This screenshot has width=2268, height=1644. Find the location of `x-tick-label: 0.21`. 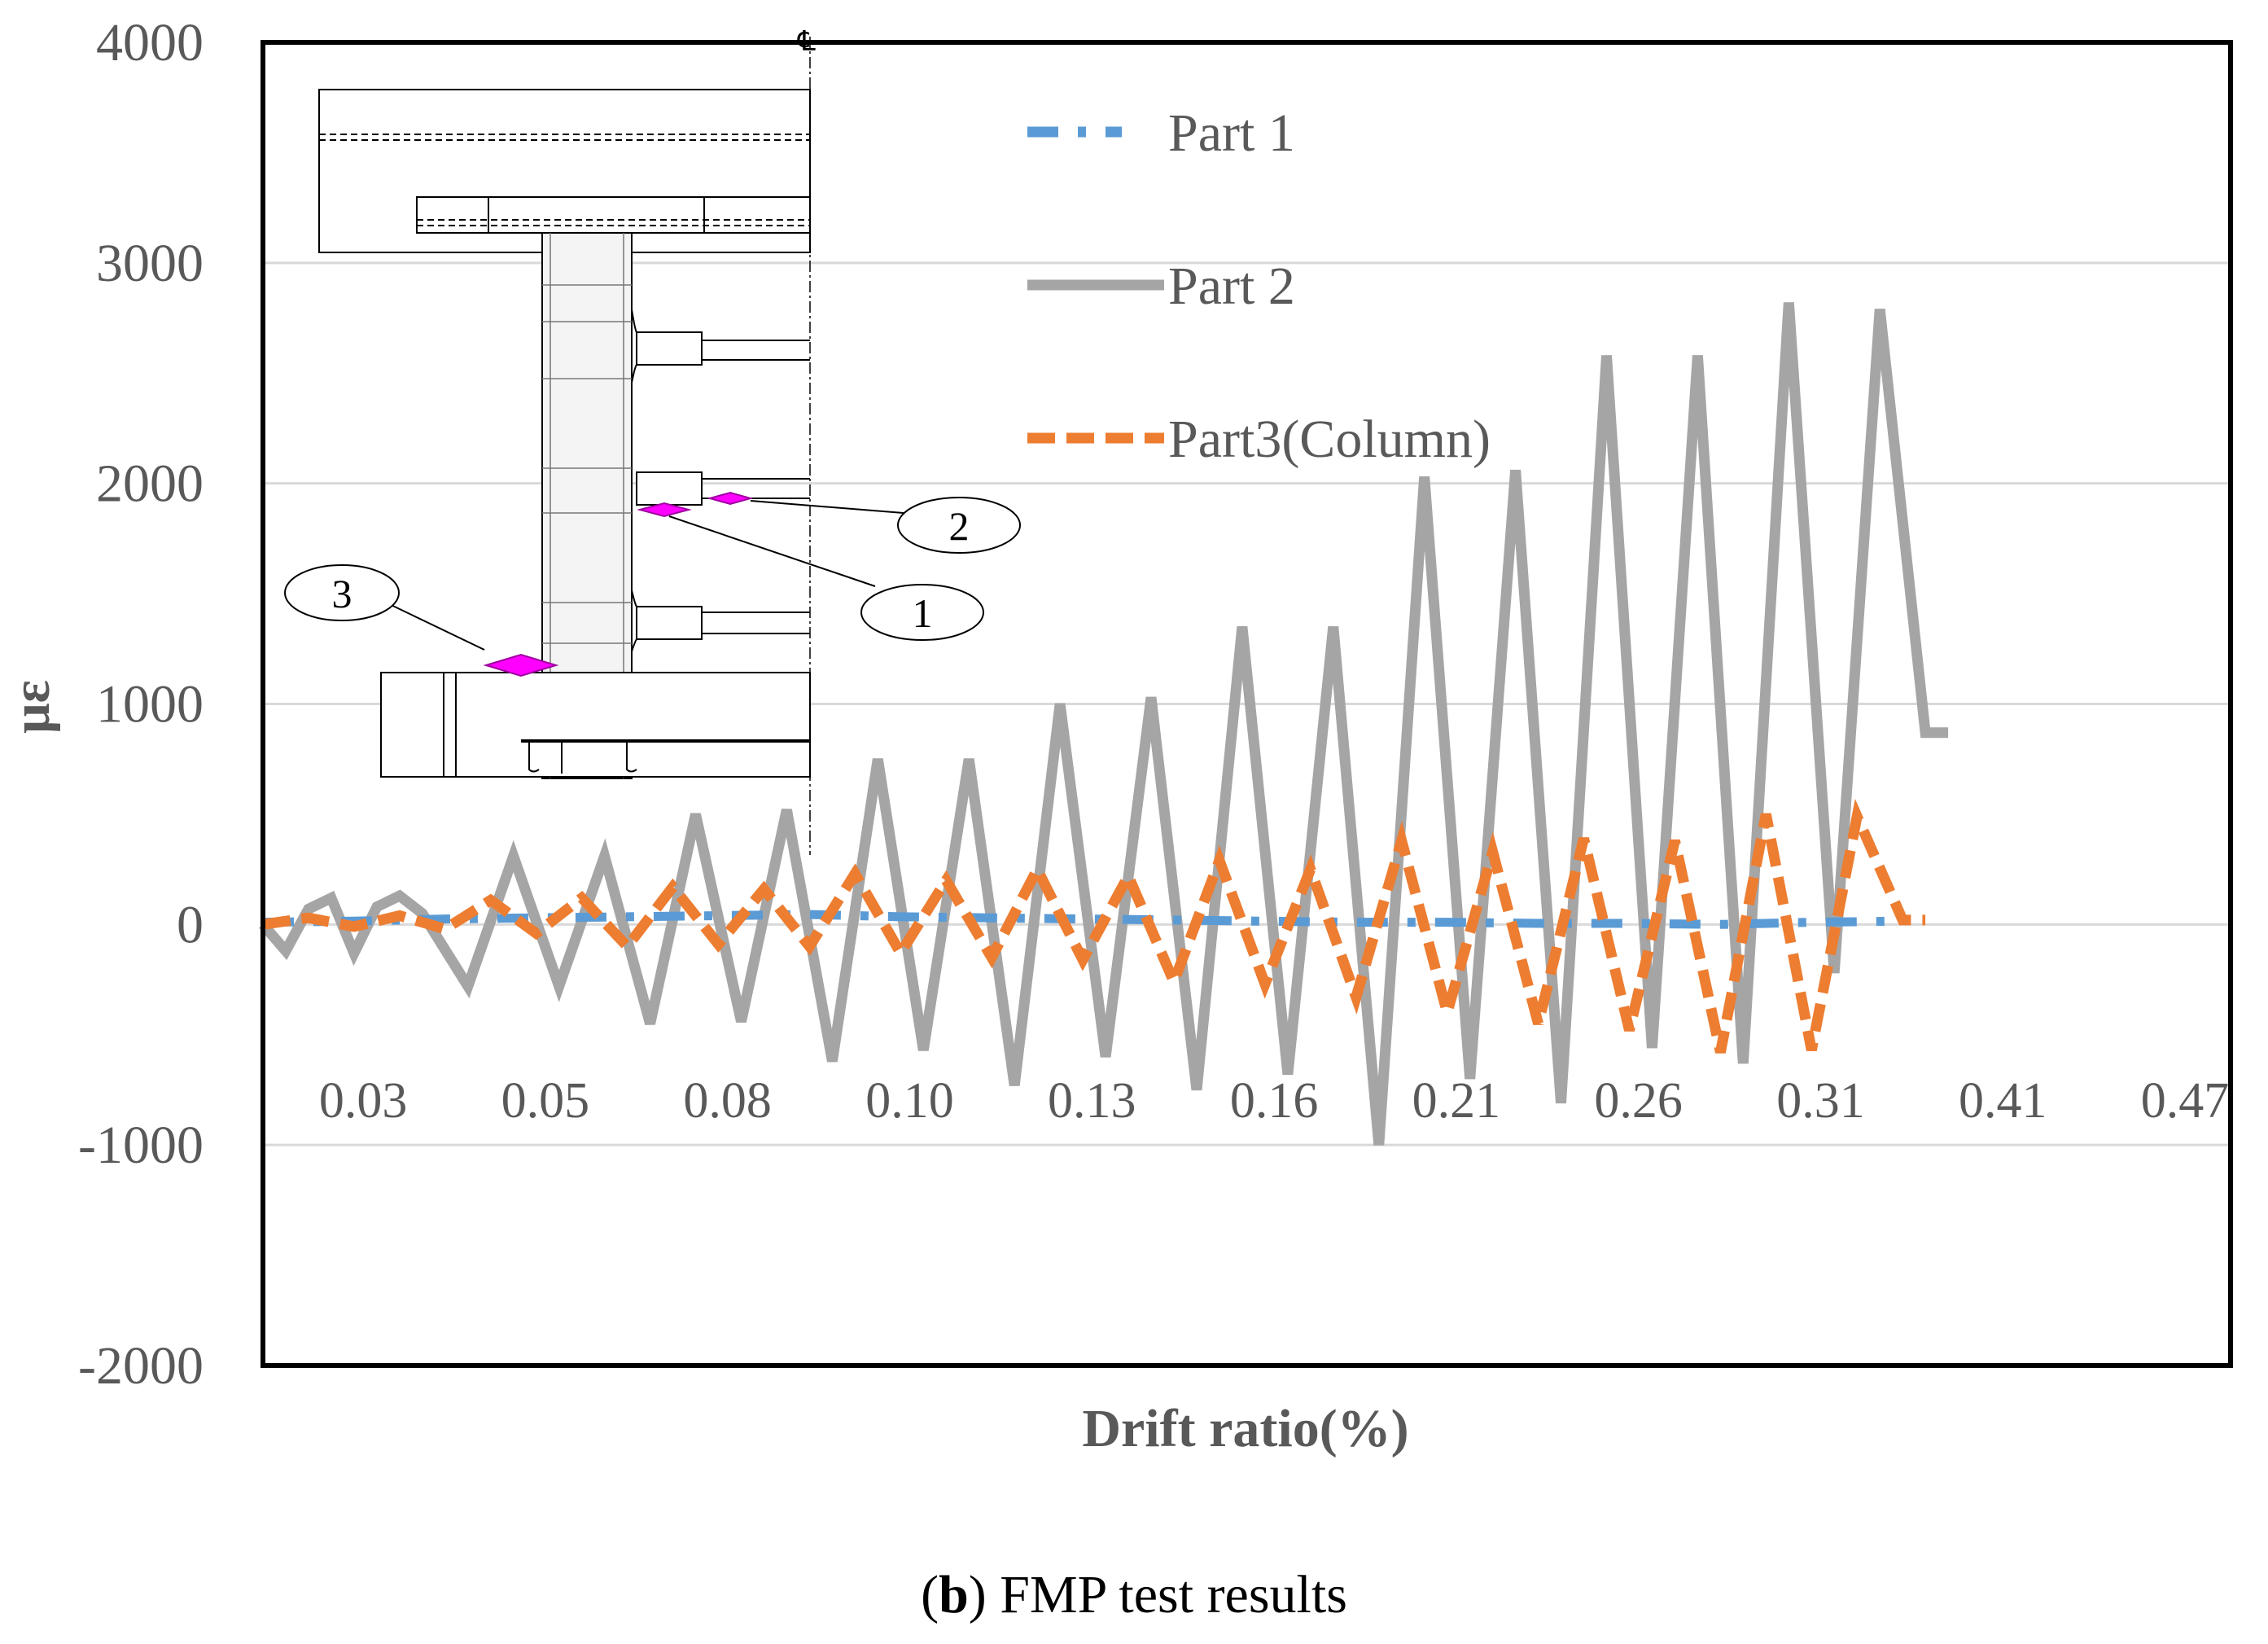

x-tick-label: 0.21 is located at coordinates (1456, 1101).